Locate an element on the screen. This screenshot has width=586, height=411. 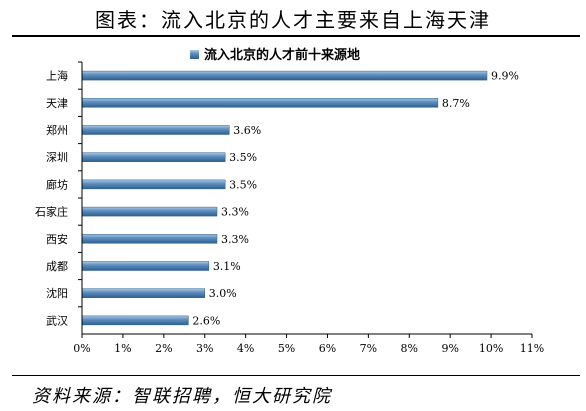
source-note: 资料来源：智联招聘，恒大研究院 is located at coordinates (182, 396).